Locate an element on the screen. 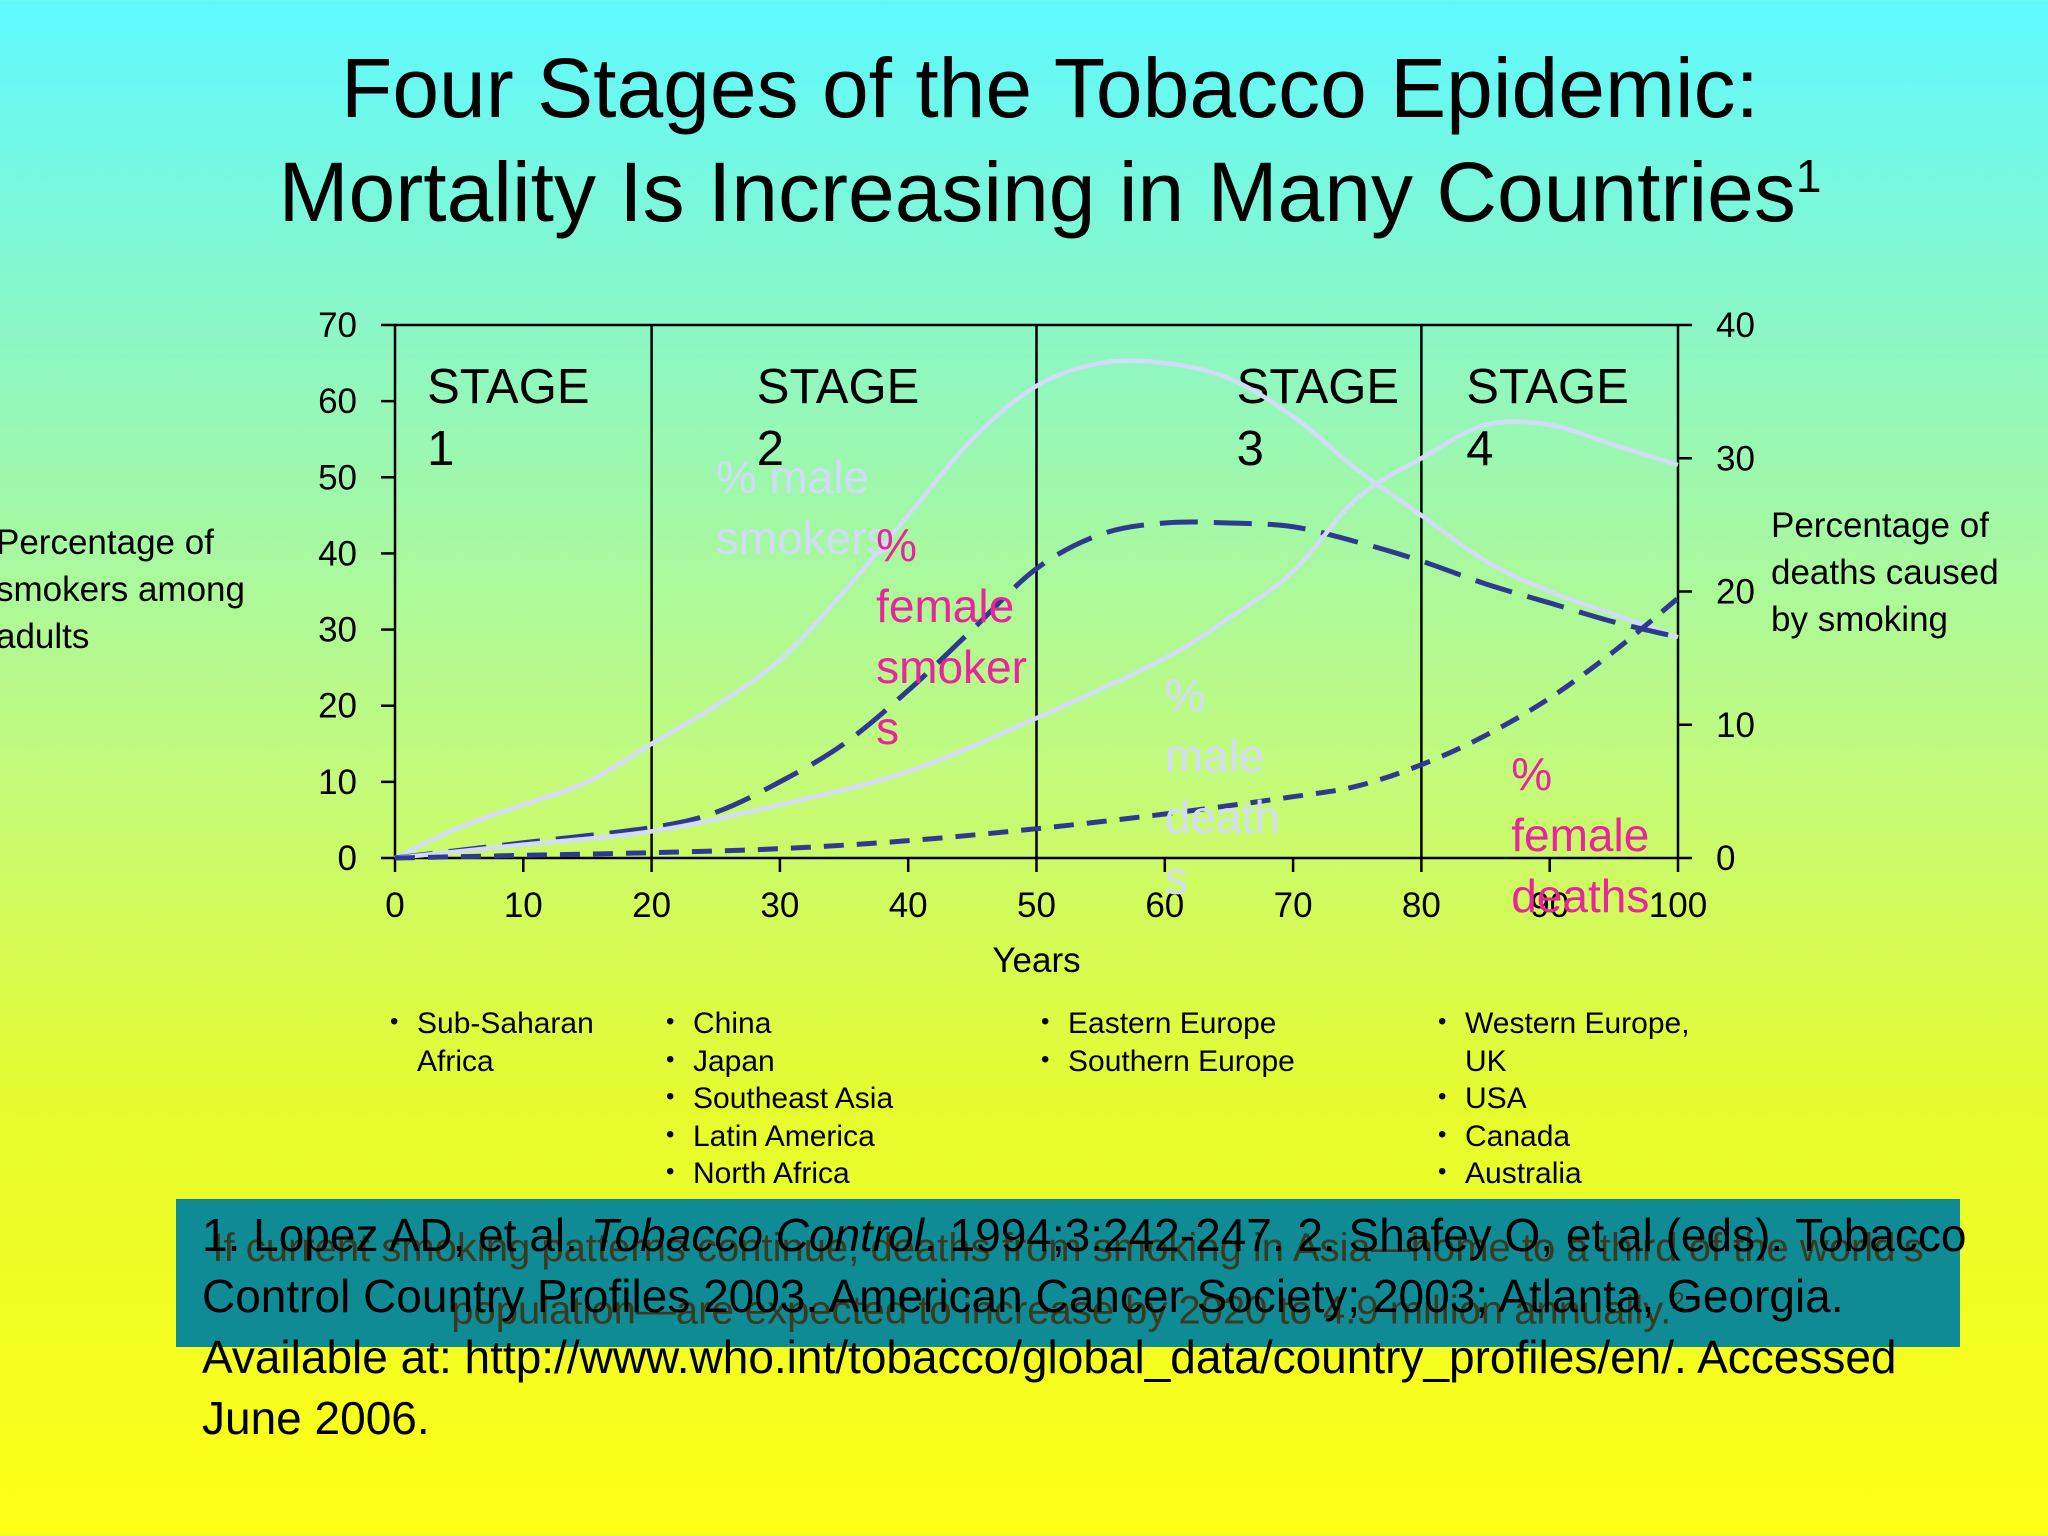 The width and height of the screenshot is (2048, 1536). region-item: Sub-Saharan Africa is located at coordinates (510, 1041).